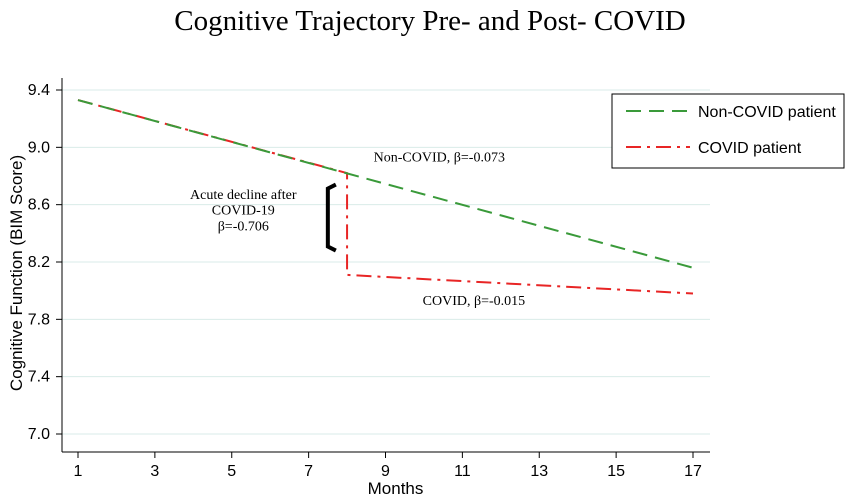  What do you see at coordinates (39, 434) in the screenshot?
I see `y-tick-label: 7.0` at bounding box center [39, 434].